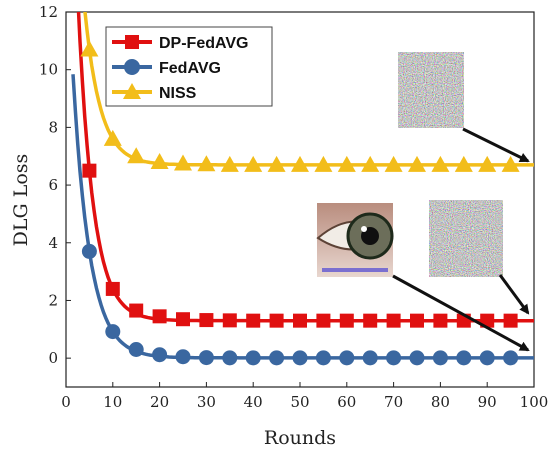 This screenshot has width=548, height=456. I want to click on y-tick-label: 0, so click(53, 358).